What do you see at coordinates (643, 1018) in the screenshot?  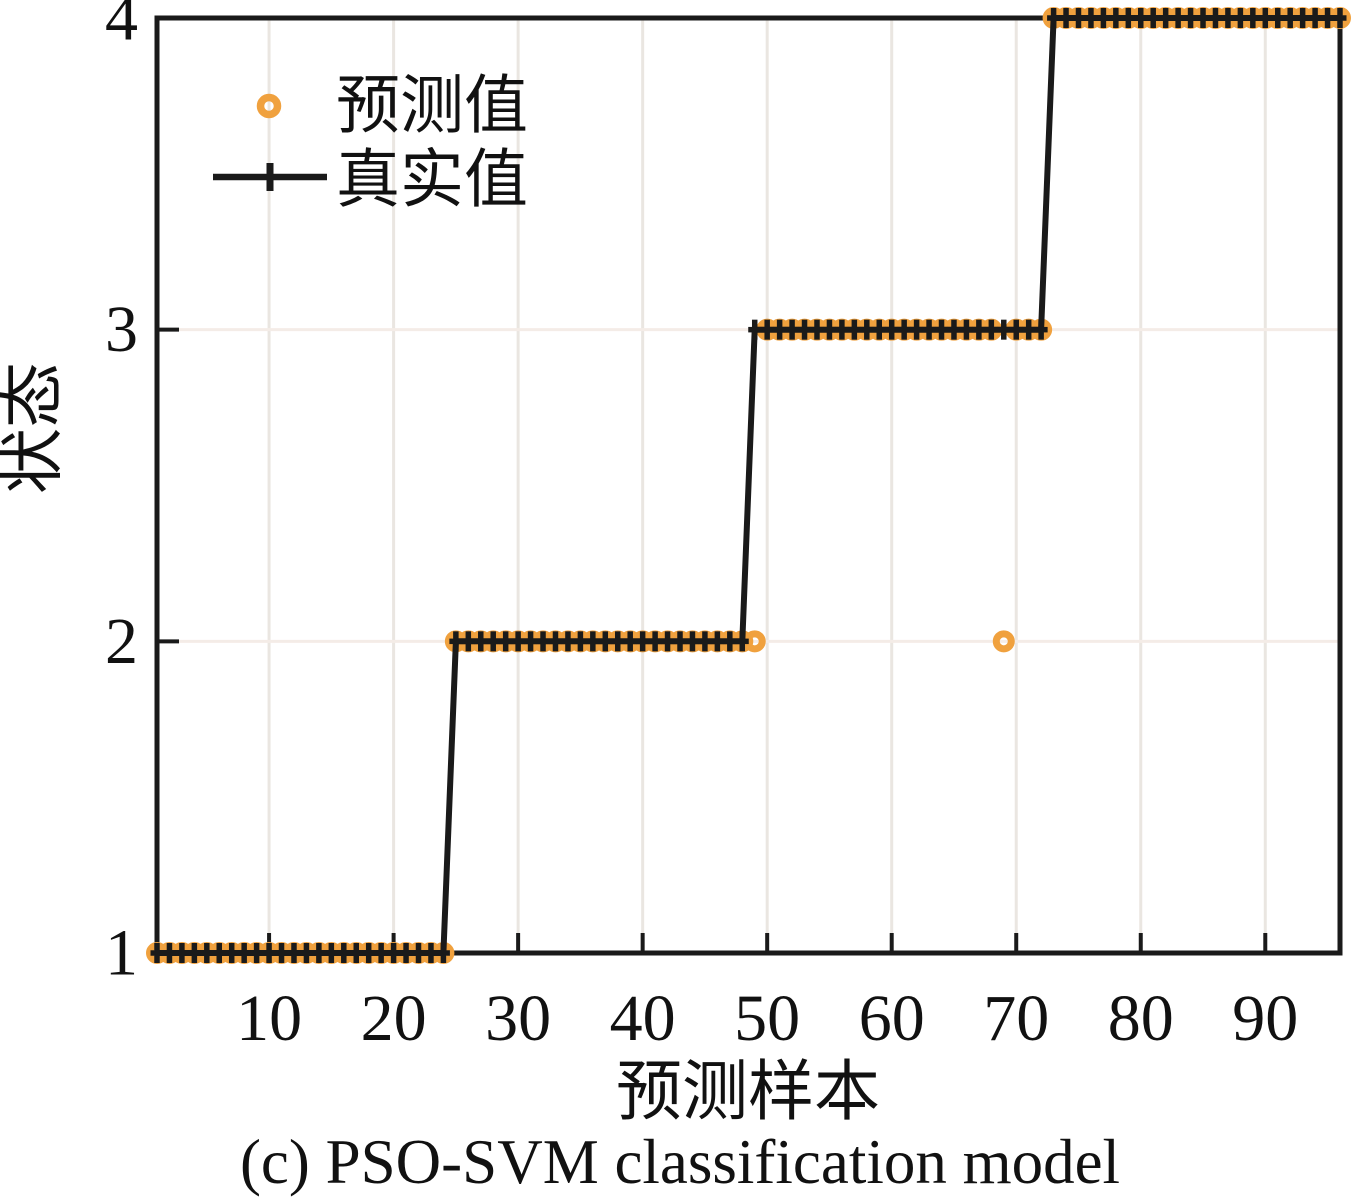 I see `x-tick-label: 40` at bounding box center [643, 1018].